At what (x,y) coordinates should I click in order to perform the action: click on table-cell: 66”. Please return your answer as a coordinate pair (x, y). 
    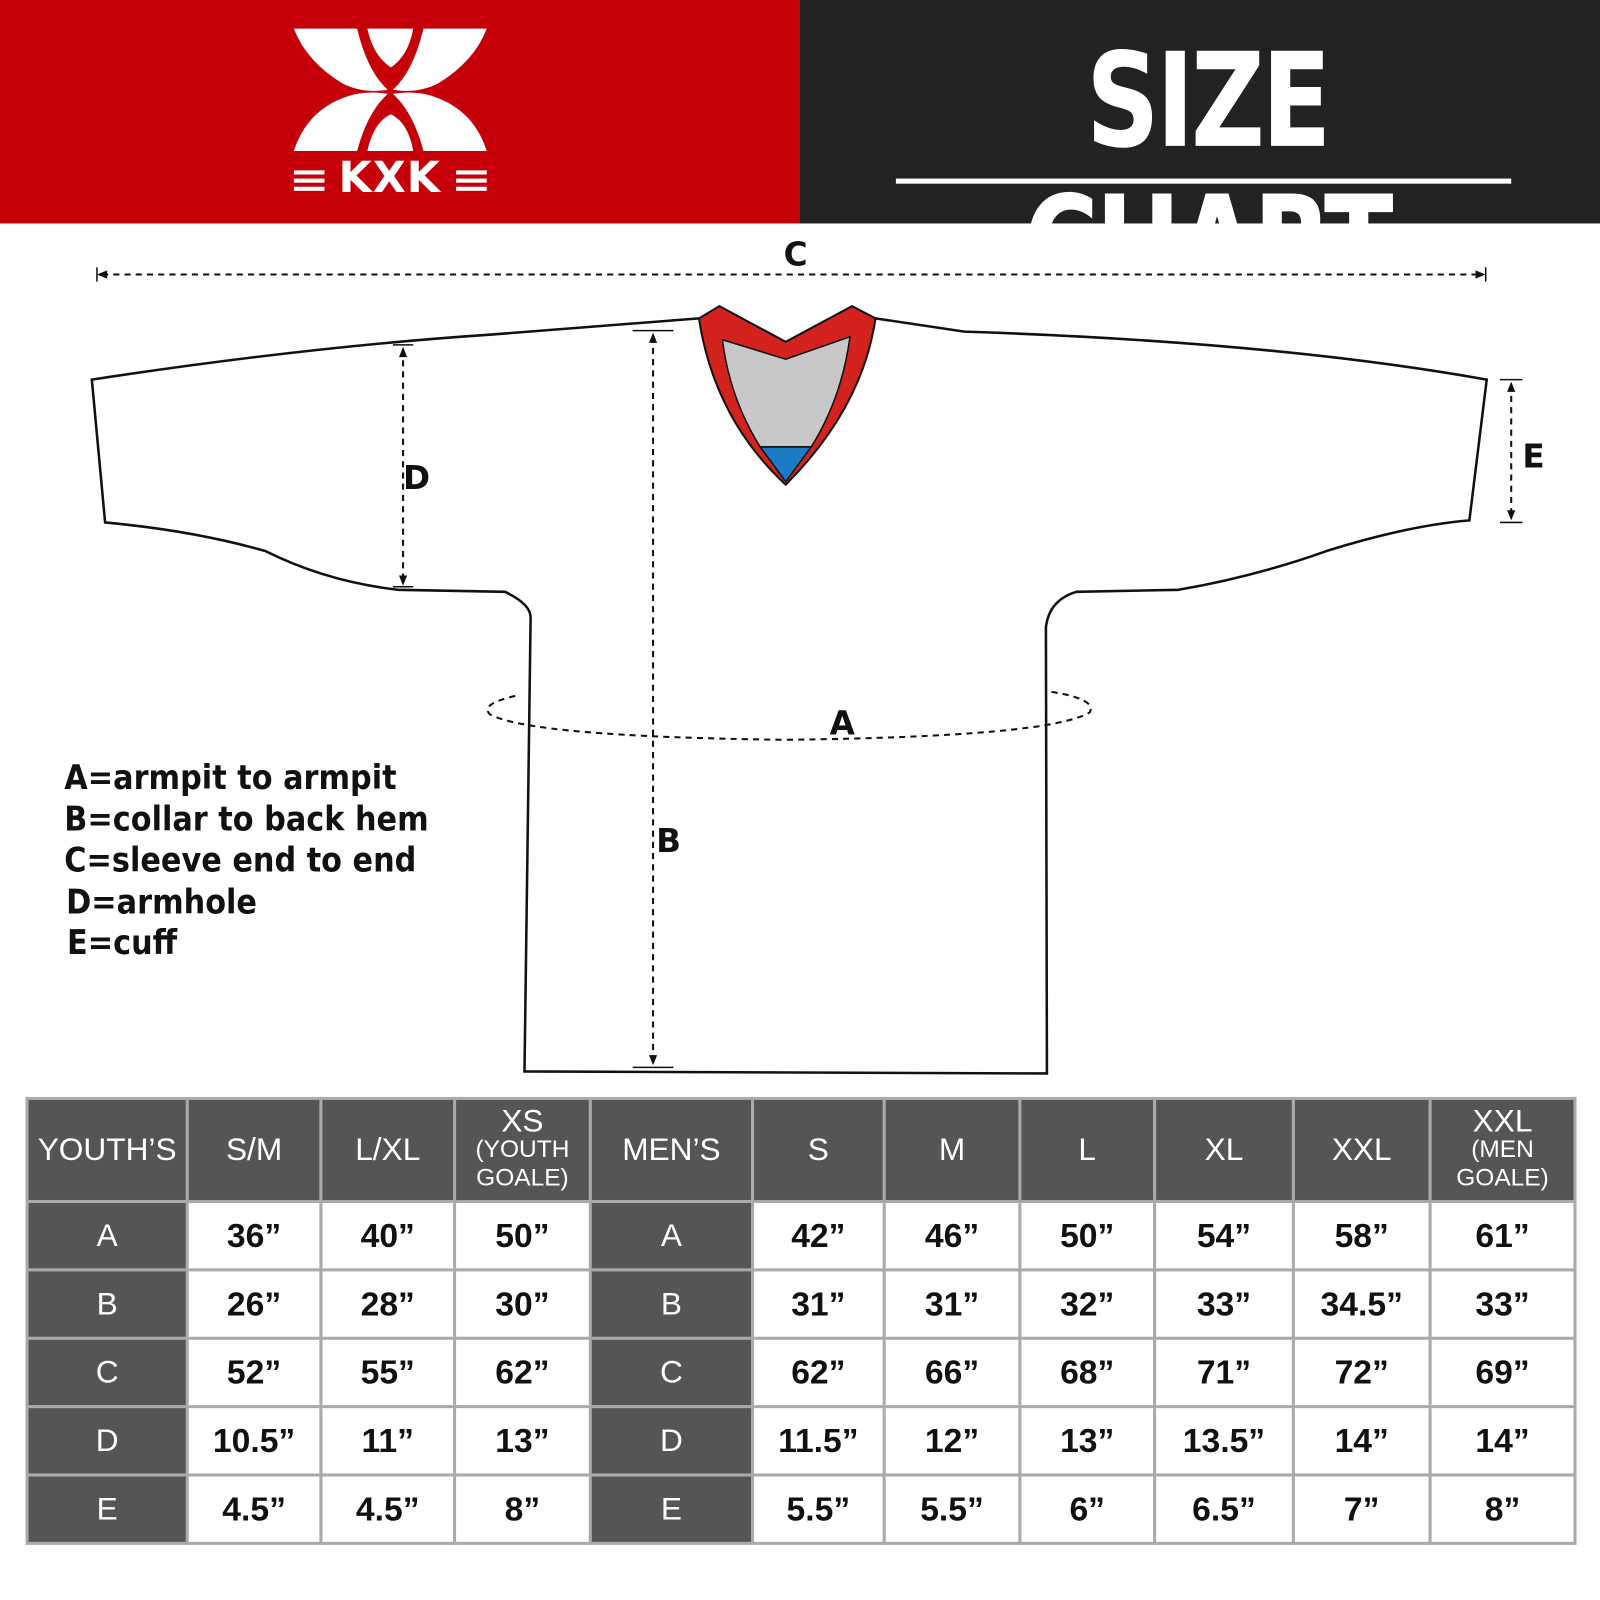
    Looking at the image, I should click on (952, 1372).